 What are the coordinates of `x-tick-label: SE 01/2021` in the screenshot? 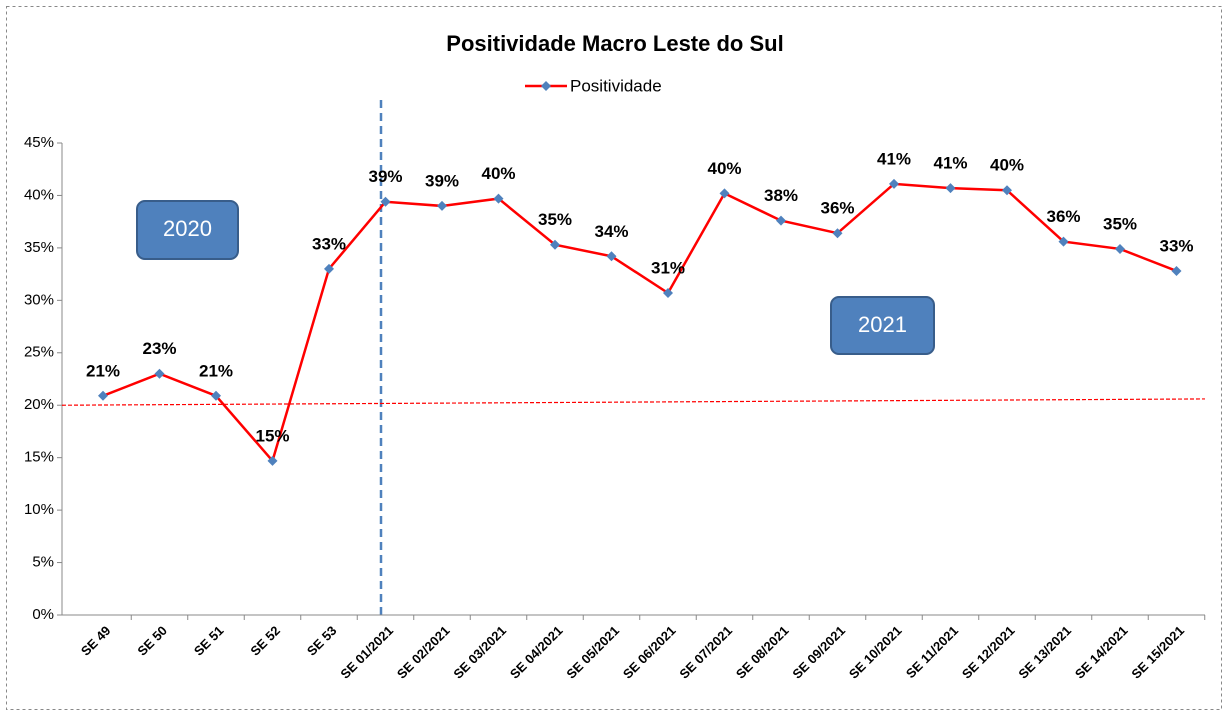 It's located at (366, 652).